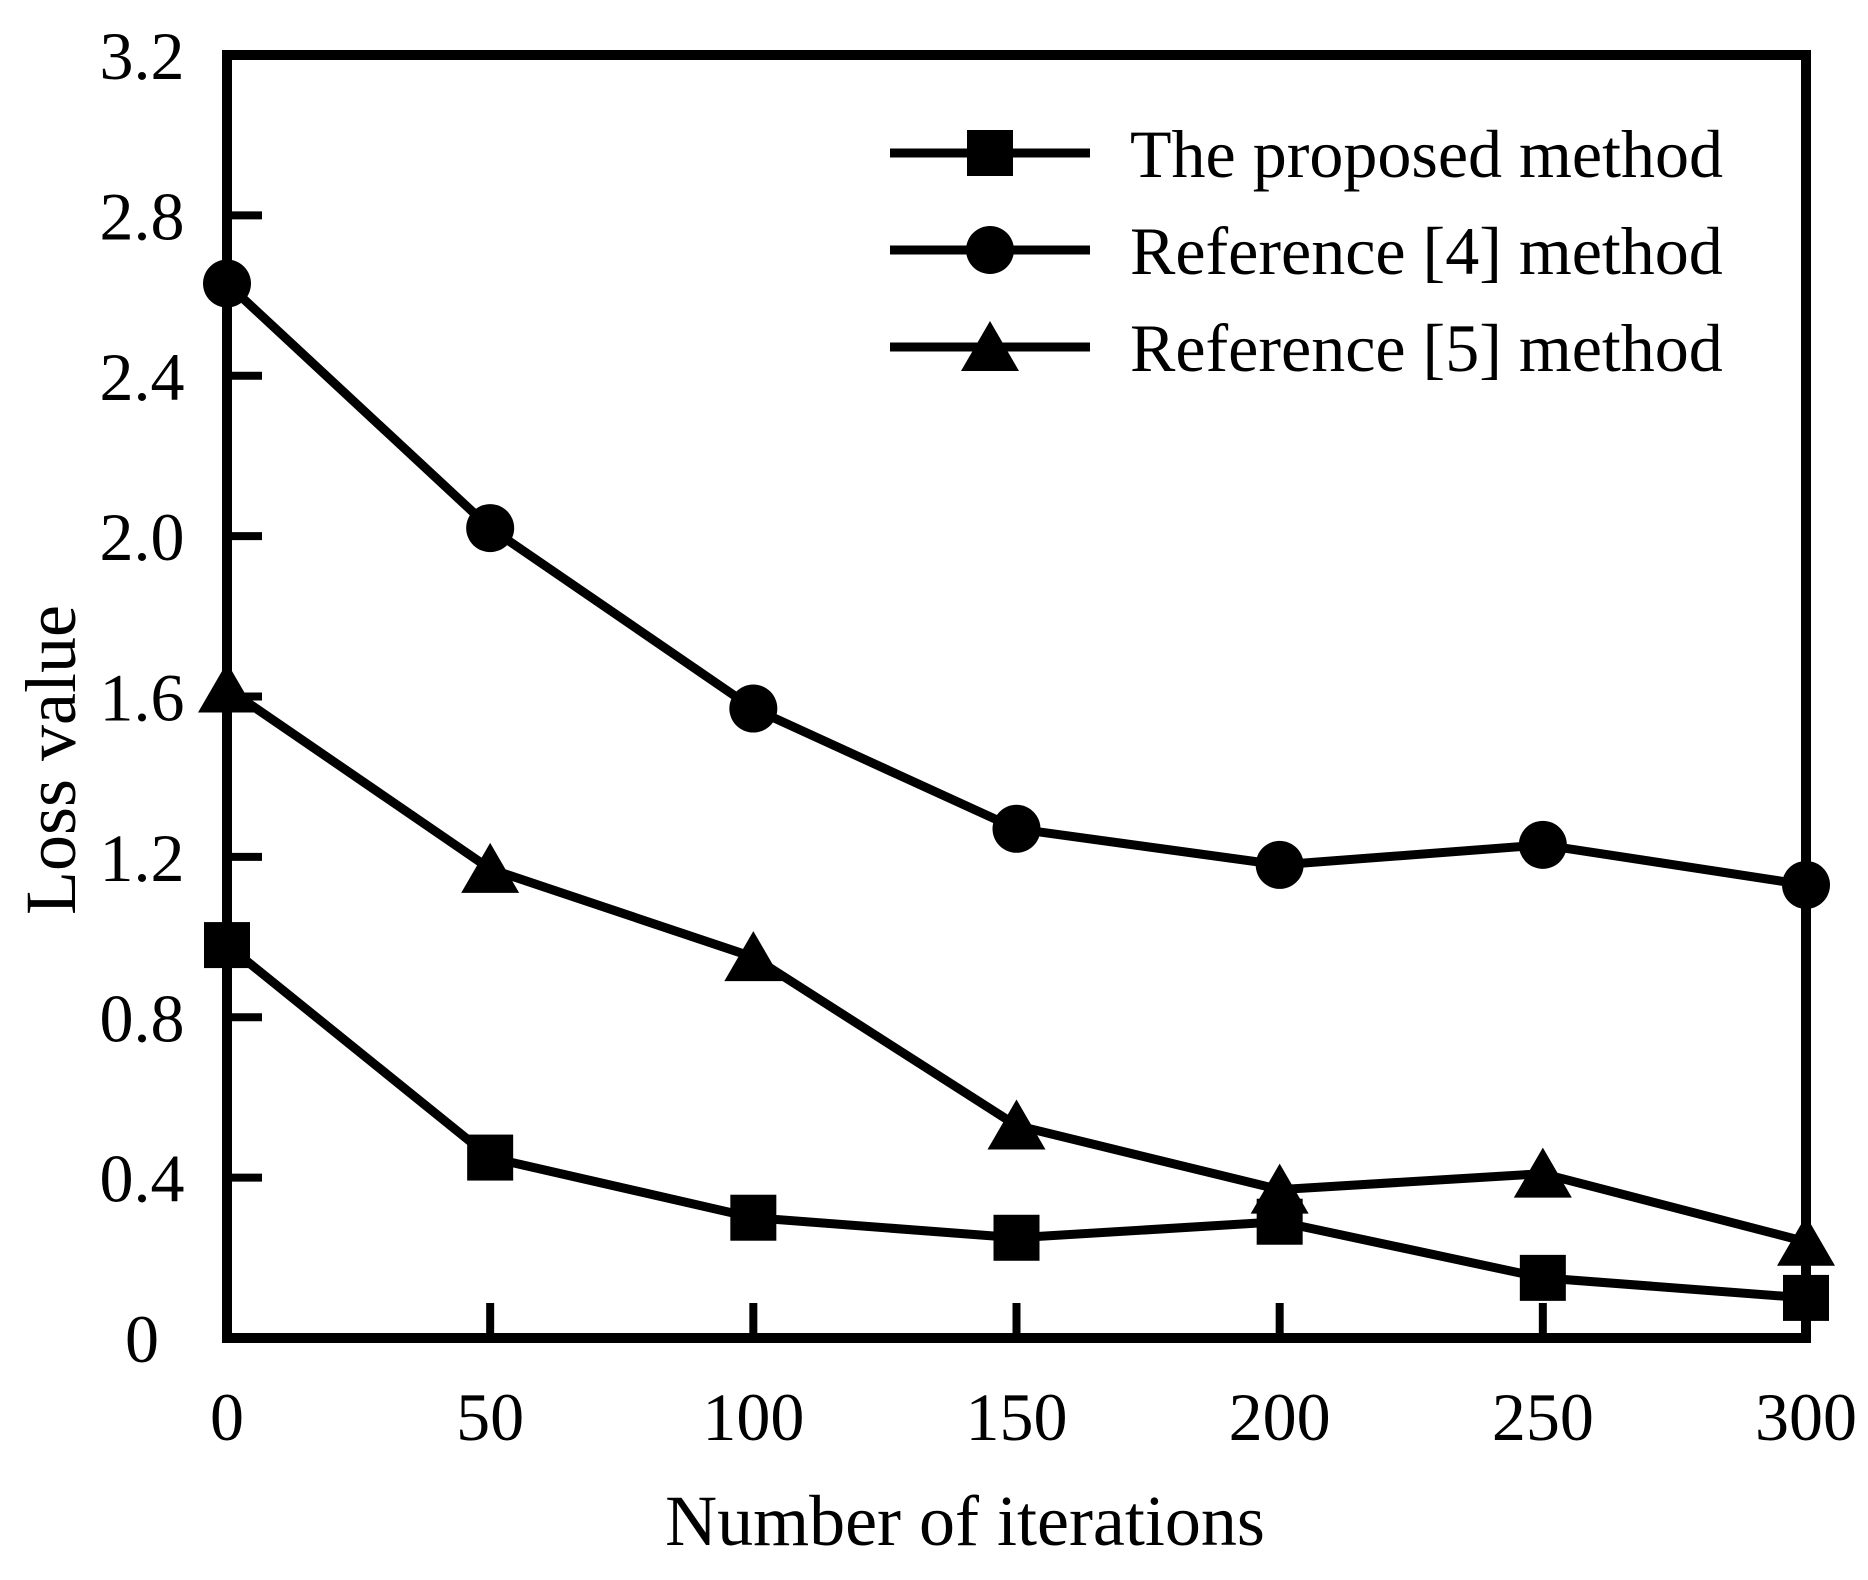 Image resolution: width=1868 pixels, height=1580 pixels. What do you see at coordinates (142, 377) in the screenshot?
I see `y-tick-label: 2.4` at bounding box center [142, 377].